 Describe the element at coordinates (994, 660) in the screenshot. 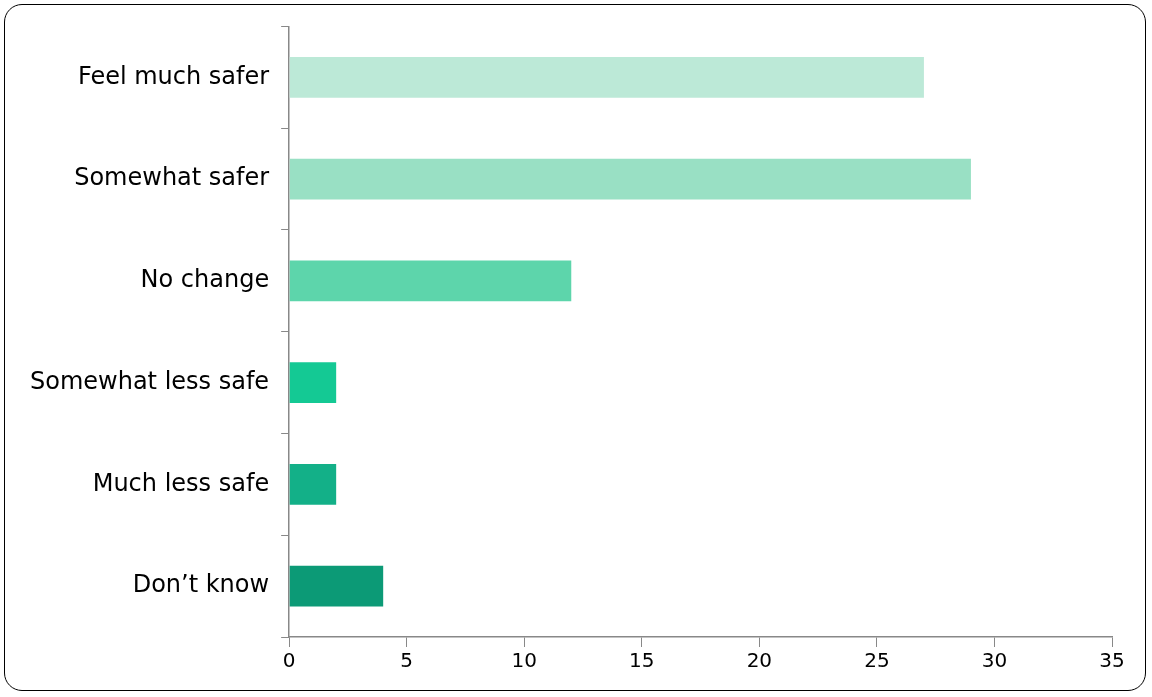

I see `x-tick-label: 30` at that location.